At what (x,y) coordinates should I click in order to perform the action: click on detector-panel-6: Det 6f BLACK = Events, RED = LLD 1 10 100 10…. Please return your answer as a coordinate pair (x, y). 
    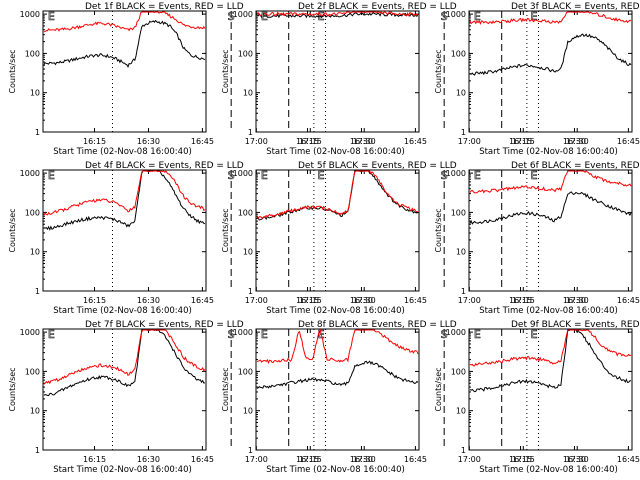
    Looking at the image, I should click on (537, 238).